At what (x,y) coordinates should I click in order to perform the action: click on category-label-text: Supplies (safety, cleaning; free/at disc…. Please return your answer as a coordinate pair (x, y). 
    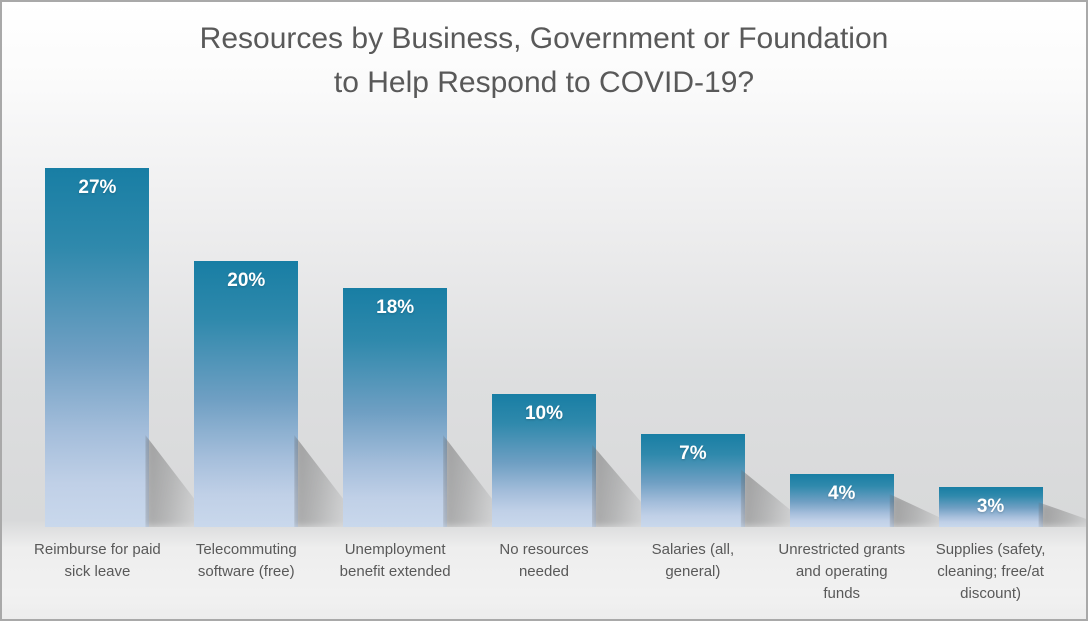
    Looking at the image, I should click on (990, 571).